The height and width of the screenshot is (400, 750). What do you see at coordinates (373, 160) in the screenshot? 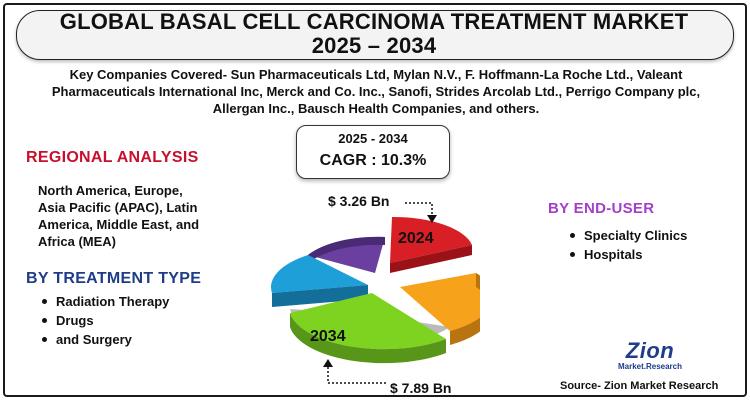
I see `cagr-value: CAGR : 10.3%` at bounding box center [373, 160].